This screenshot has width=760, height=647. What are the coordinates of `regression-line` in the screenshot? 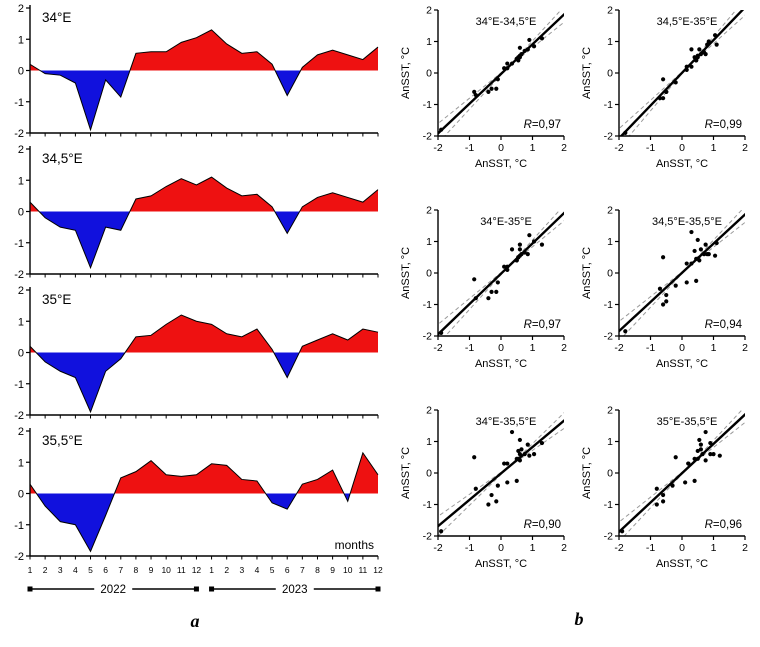 It's located at (682, 73).